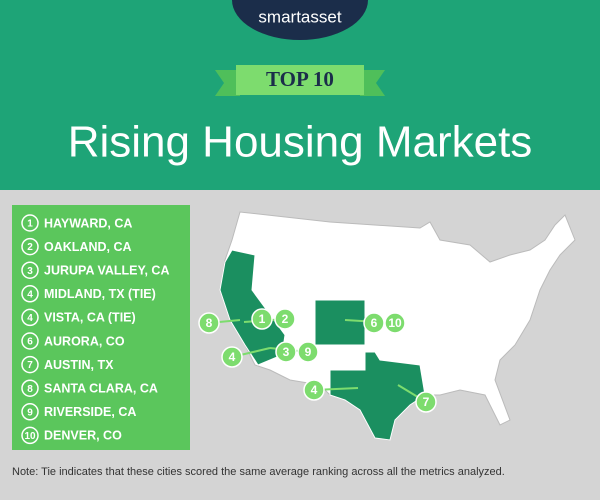 This screenshot has height=500, width=600. What do you see at coordinates (88, 223) in the screenshot?
I see `city: HAYWARD, CA` at bounding box center [88, 223].